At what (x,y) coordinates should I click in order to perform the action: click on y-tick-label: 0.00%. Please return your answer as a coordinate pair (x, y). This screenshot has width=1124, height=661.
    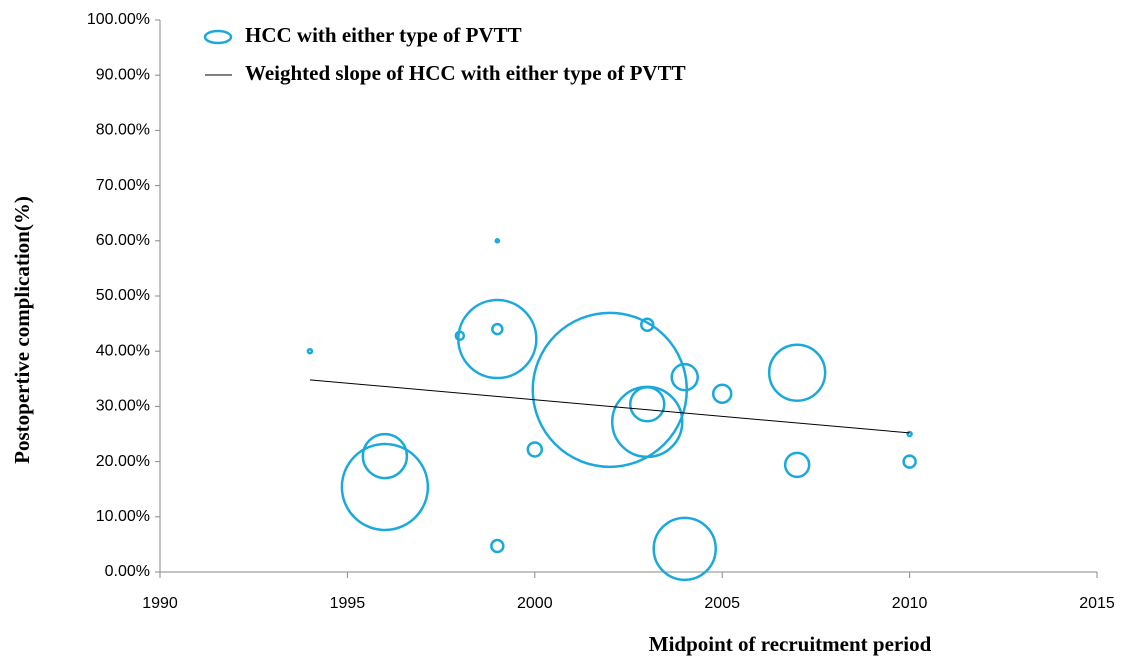
    Looking at the image, I should click on (127, 571).